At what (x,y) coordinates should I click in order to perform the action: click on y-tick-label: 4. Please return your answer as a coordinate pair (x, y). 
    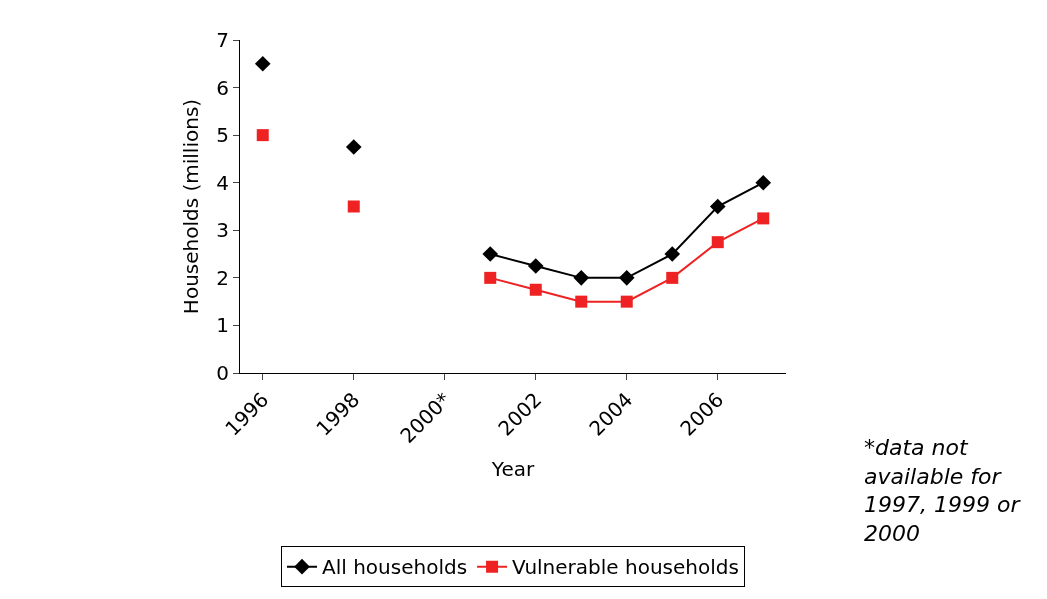
    Looking at the image, I should click on (222, 182).